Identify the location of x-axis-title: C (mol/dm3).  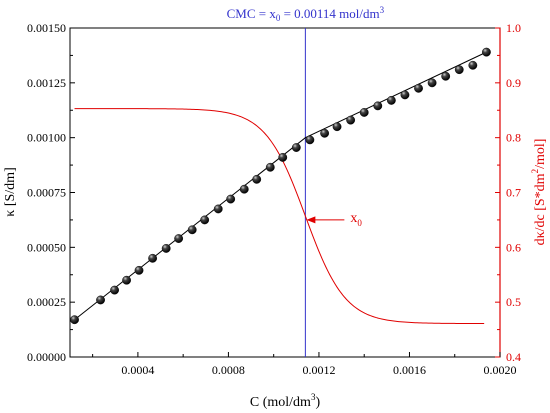
(285, 401).